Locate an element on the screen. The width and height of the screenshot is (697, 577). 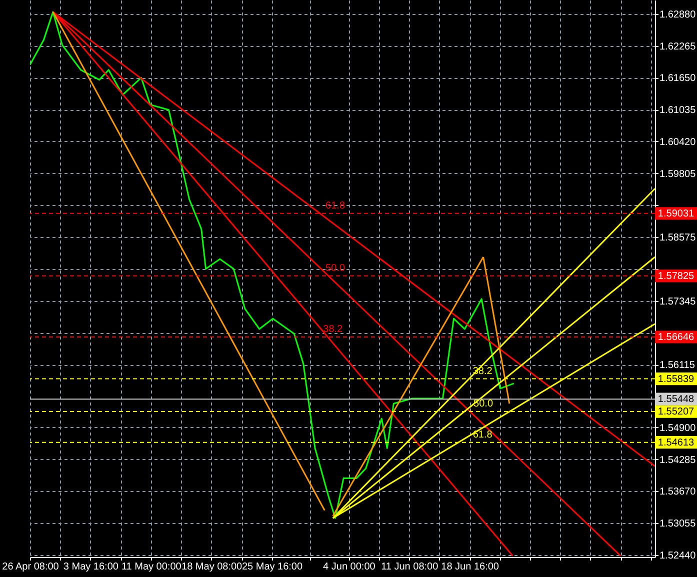
x-tick-label: 11 Jun 08:00 is located at coordinates (410, 567).